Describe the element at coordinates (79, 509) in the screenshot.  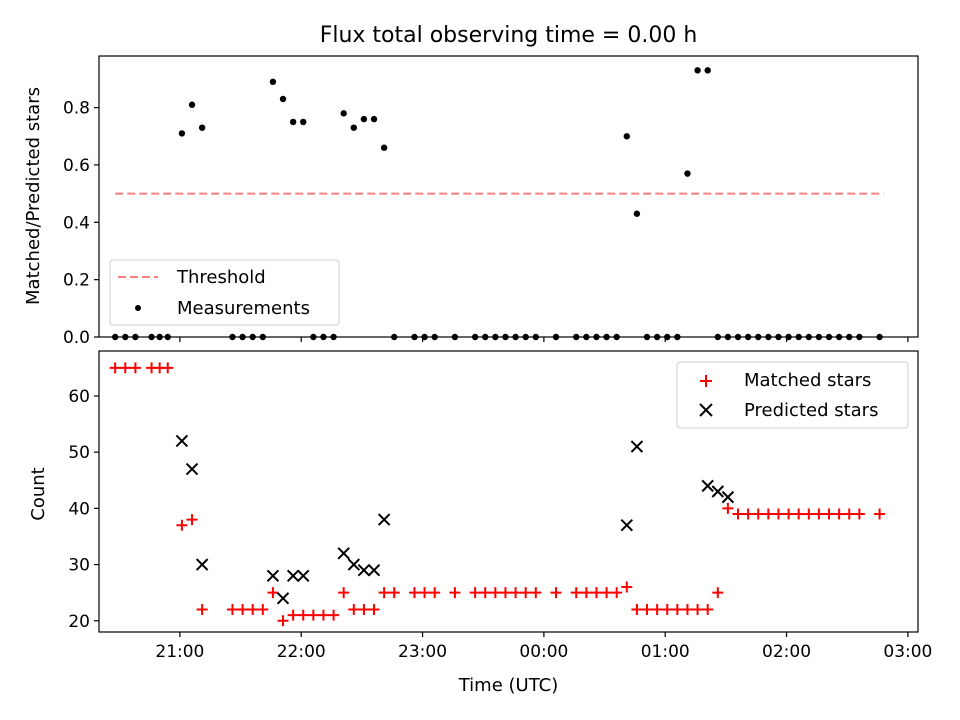
I see `y-tick-label: 40` at that location.